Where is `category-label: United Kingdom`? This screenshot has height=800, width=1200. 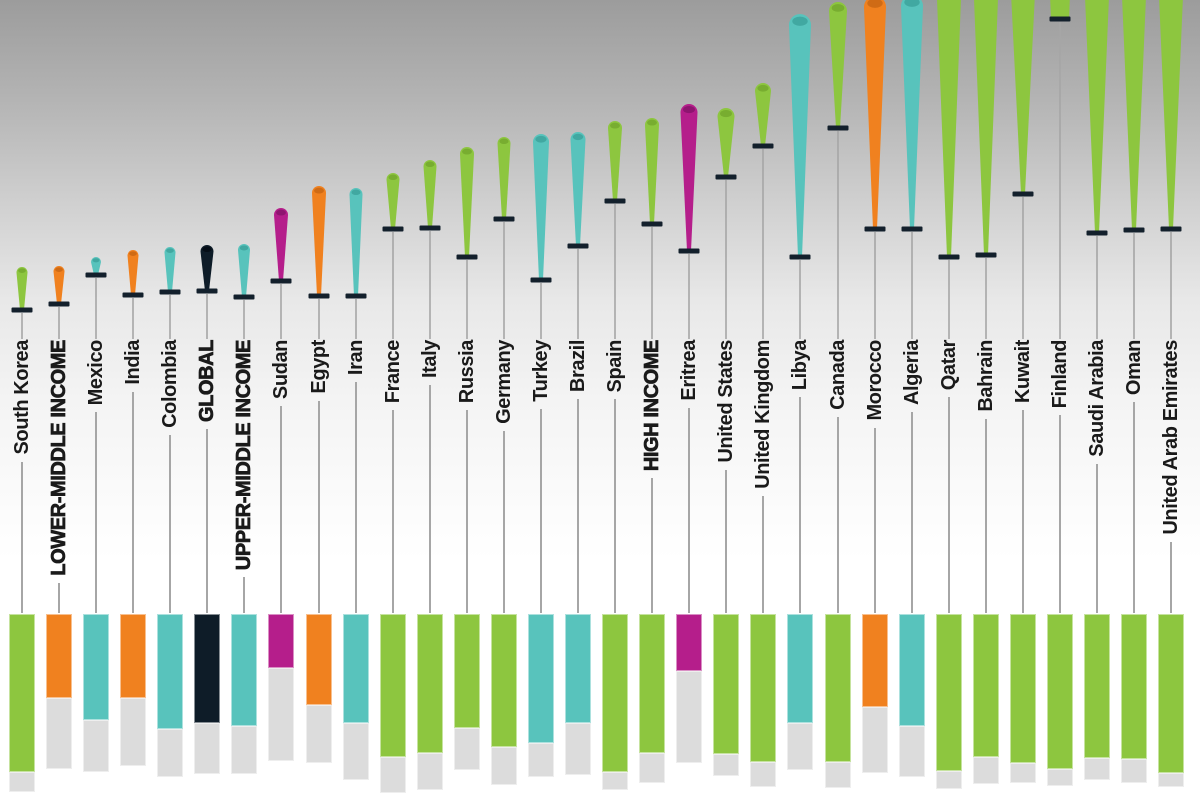
category-label: United Kingdom is located at coordinates (763, 414).